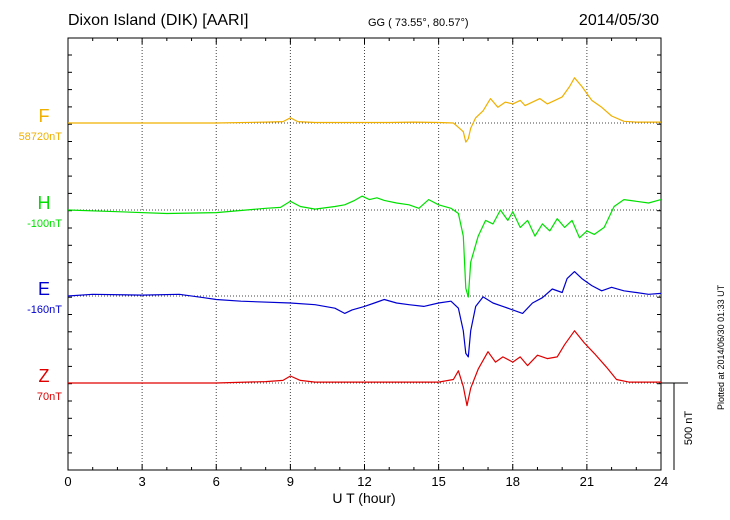  I want to click on series-name-f: F, so click(44, 116).